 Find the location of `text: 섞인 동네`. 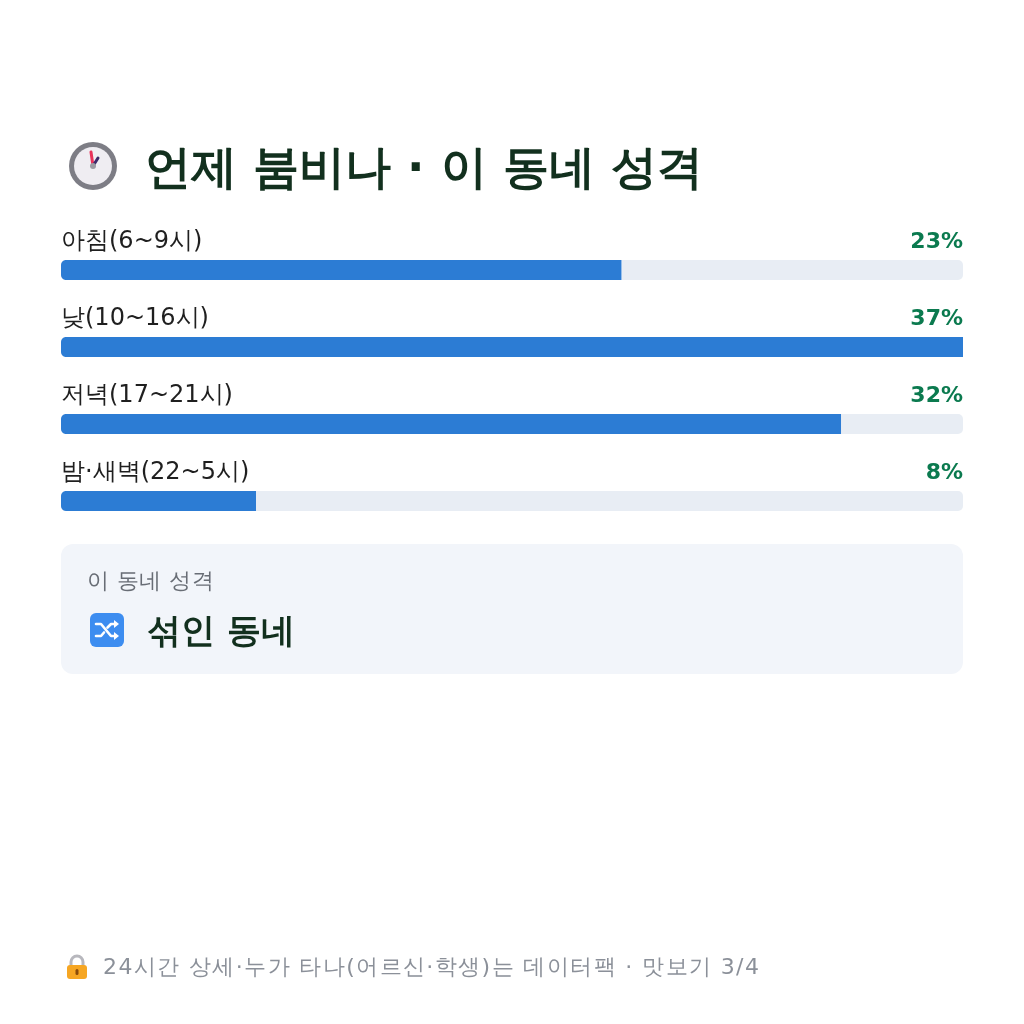

text: 섞인 동네 is located at coordinates (221, 630).